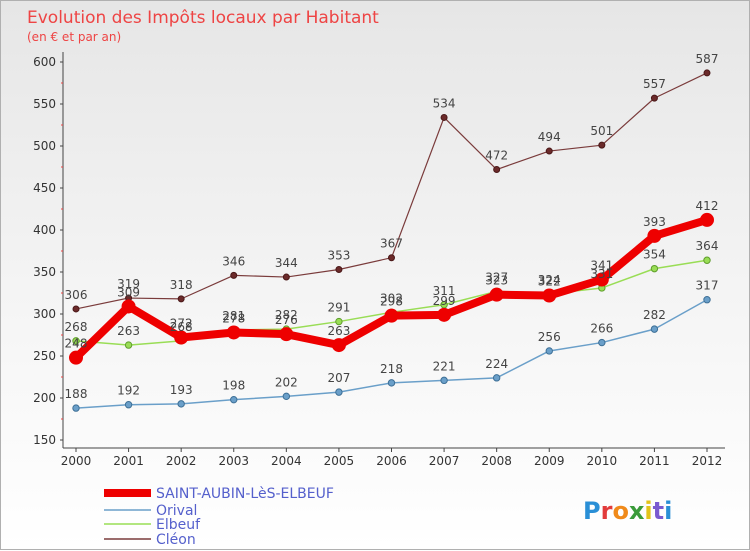 Image resolution: width=750 pixels, height=551 pixels. I want to click on data-label: 281, so click(233, 316).